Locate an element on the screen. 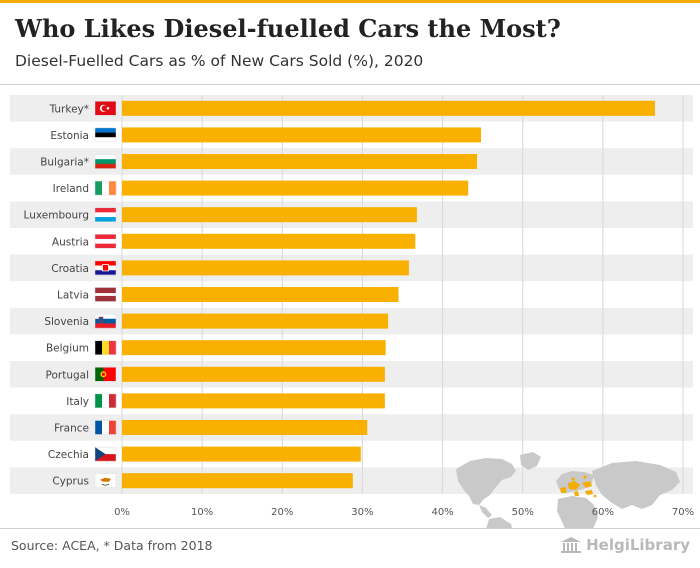 This screenshot has height=568, width=700. flag-latvia-icon is located at coordinates (105, 294).